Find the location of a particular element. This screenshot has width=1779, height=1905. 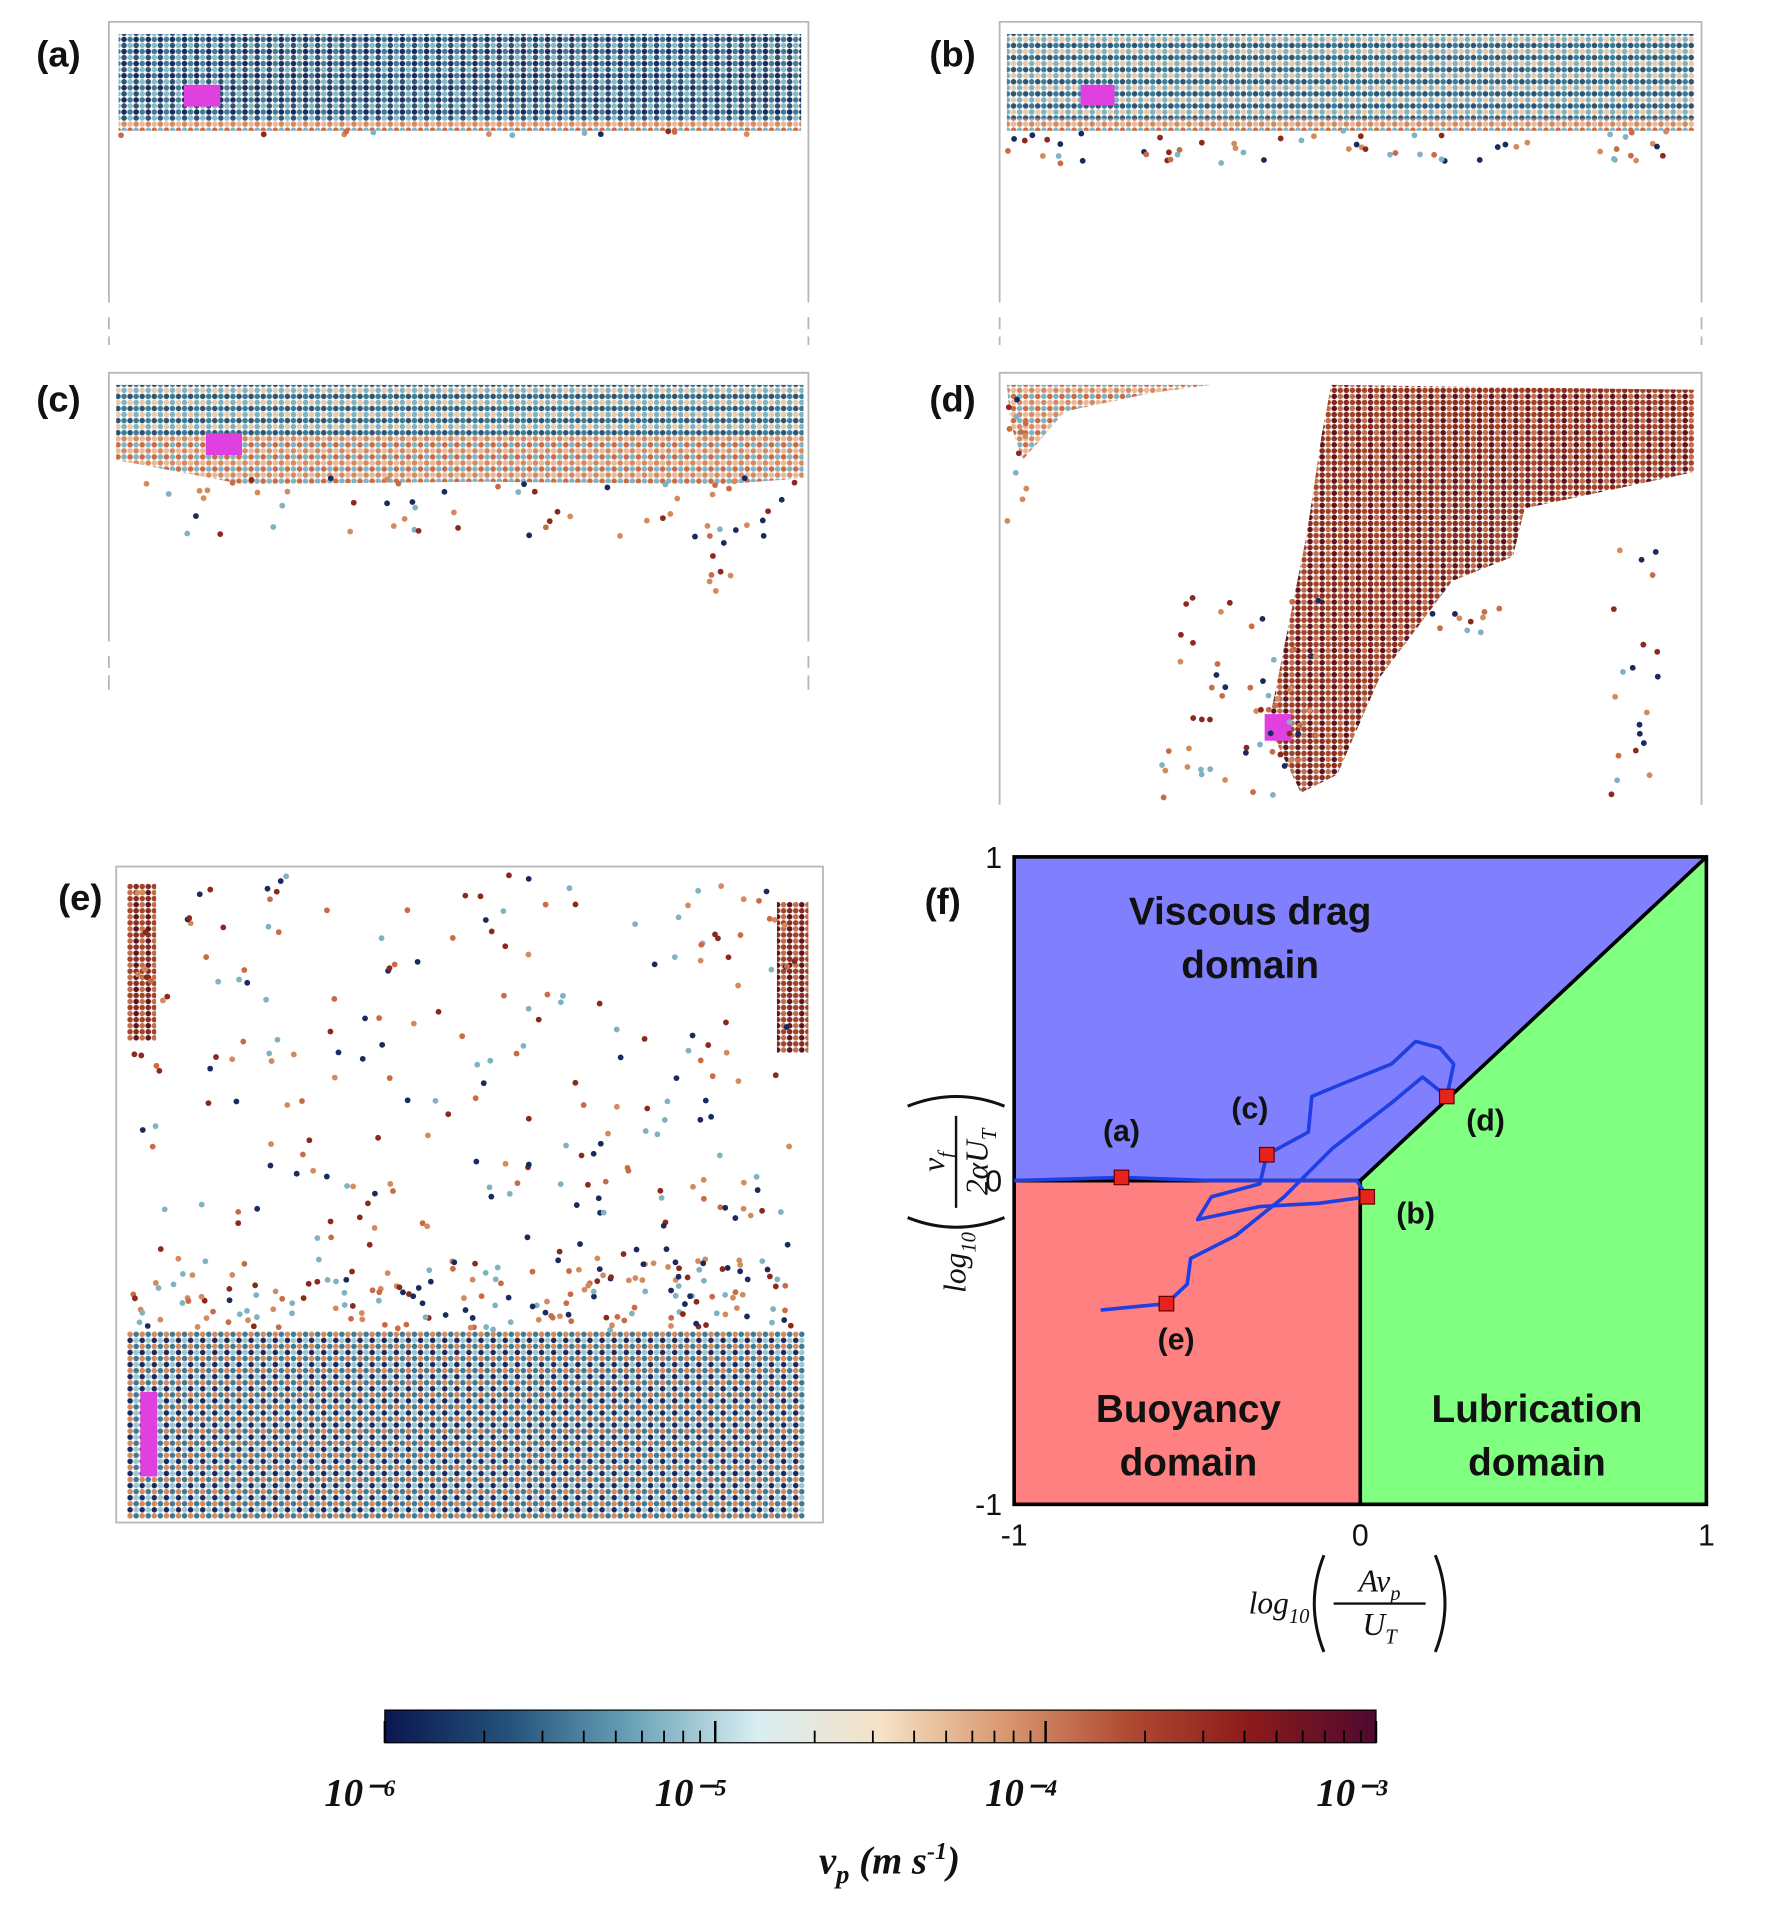

paren is located at coordinates (1319, 1603).